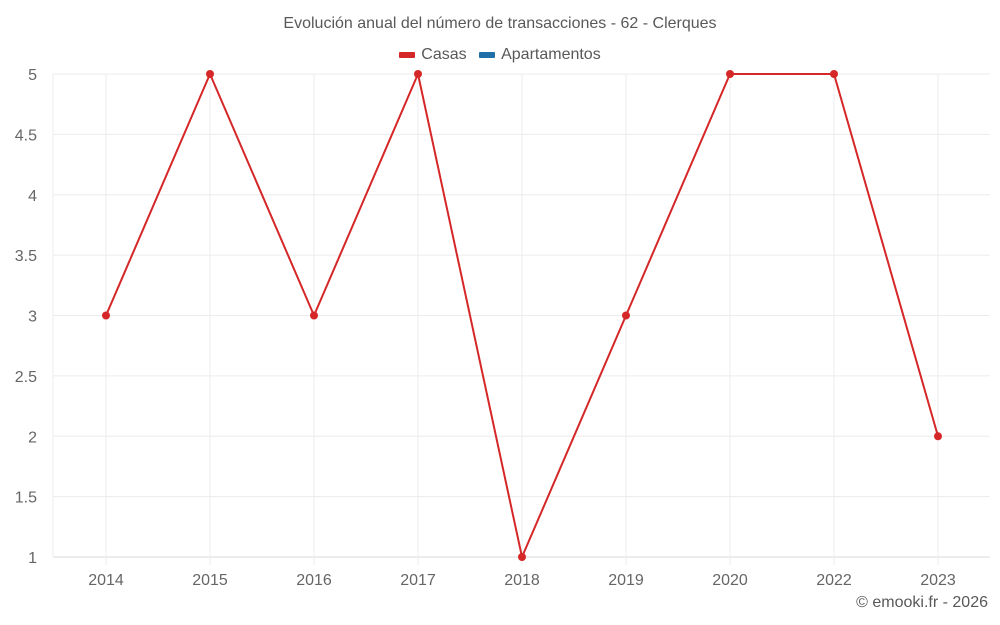  Describe the element at coordinates (32, 558) in the screenshot. I see `y-tick-label: 1` at that location.